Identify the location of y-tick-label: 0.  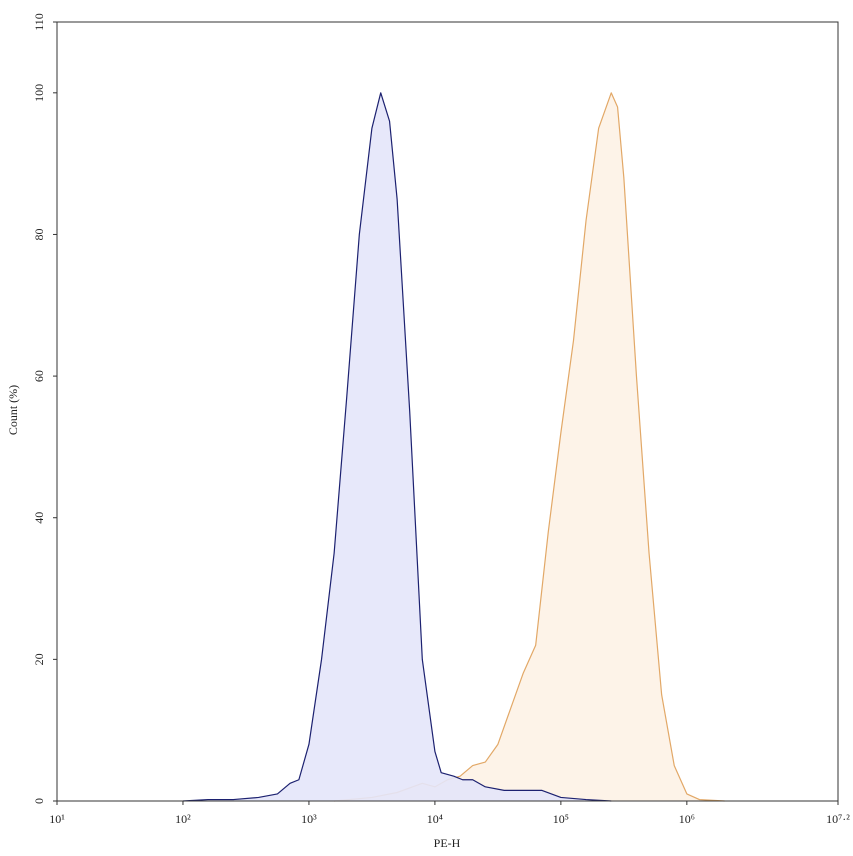
(39, 801).